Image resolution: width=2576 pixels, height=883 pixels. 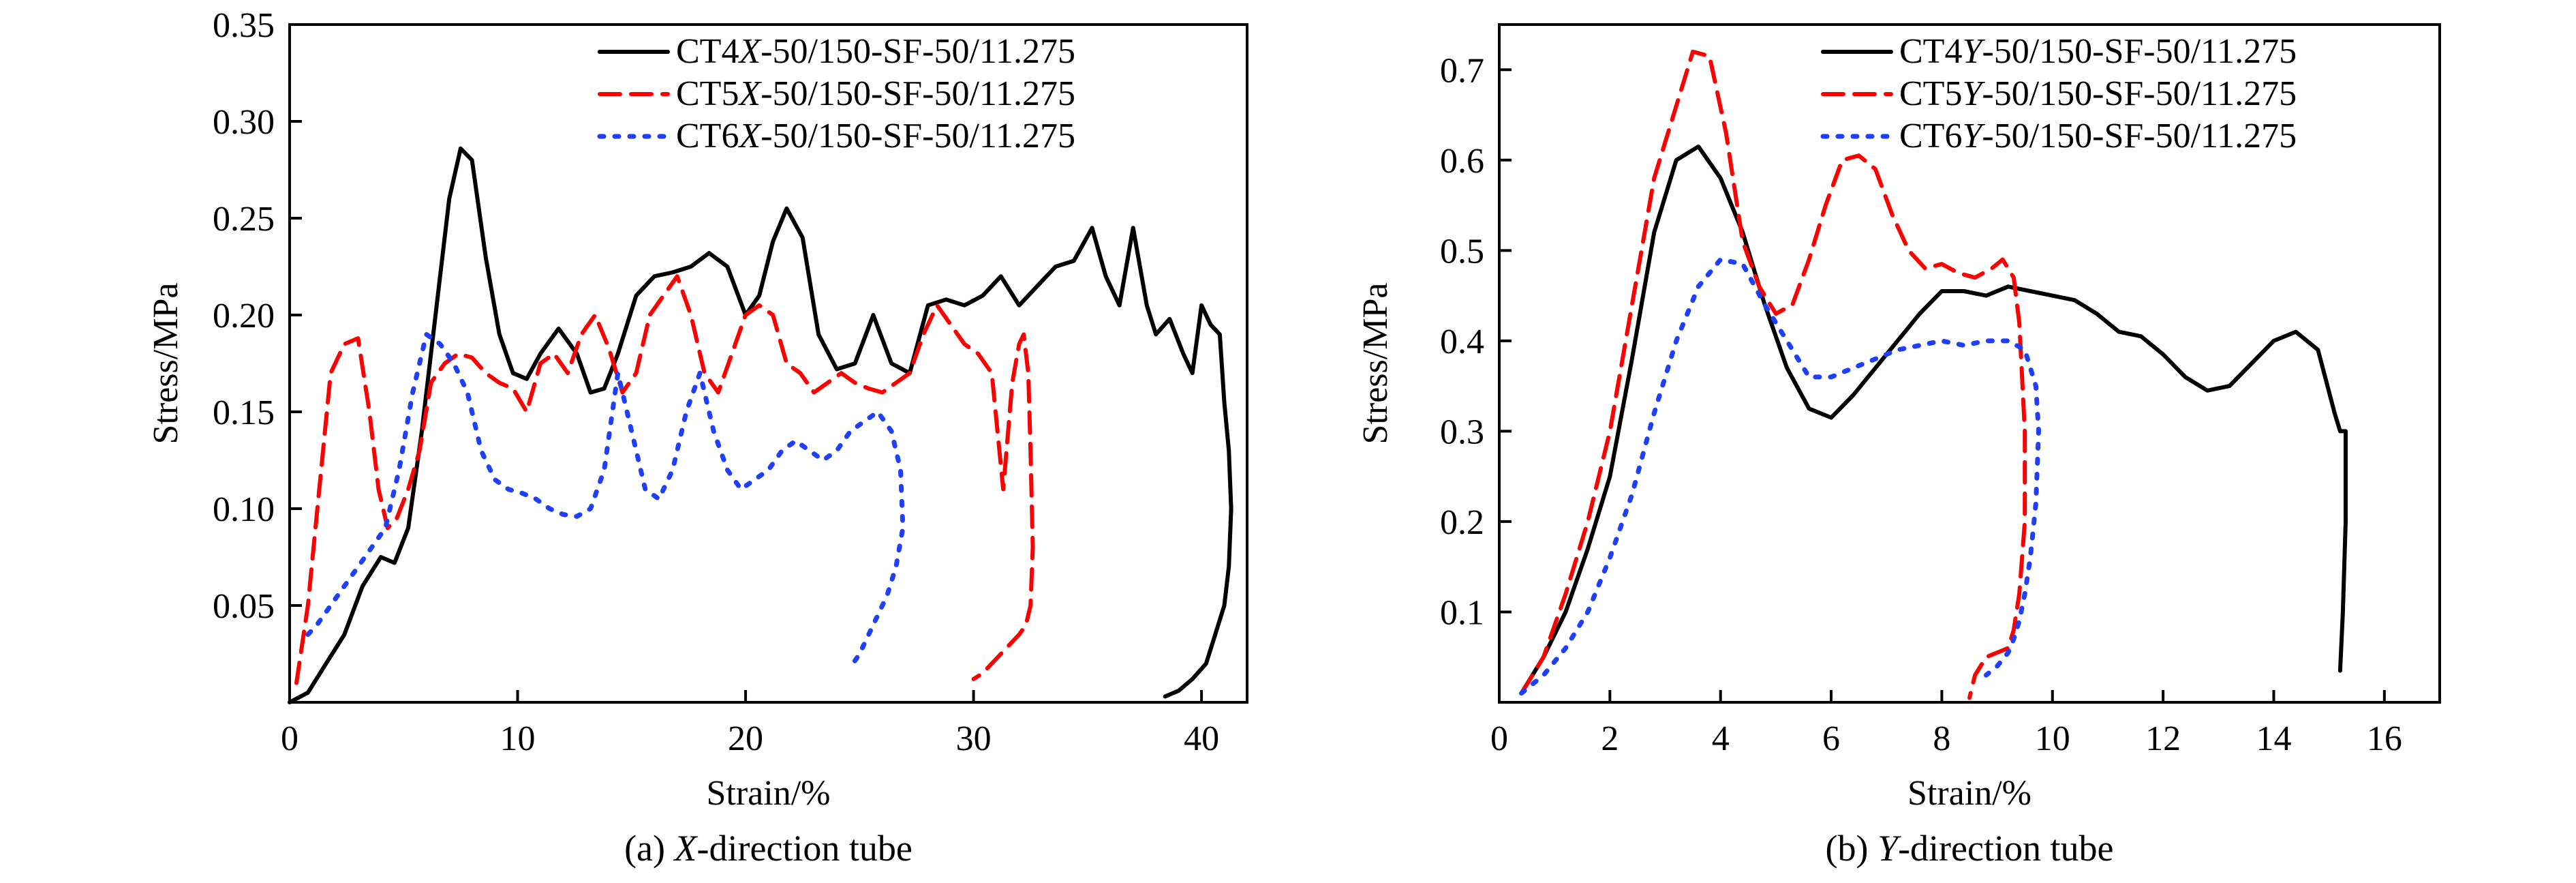 I want to click on panel-caption: (b) Y-direction tube, so click(x=1970, y=848).